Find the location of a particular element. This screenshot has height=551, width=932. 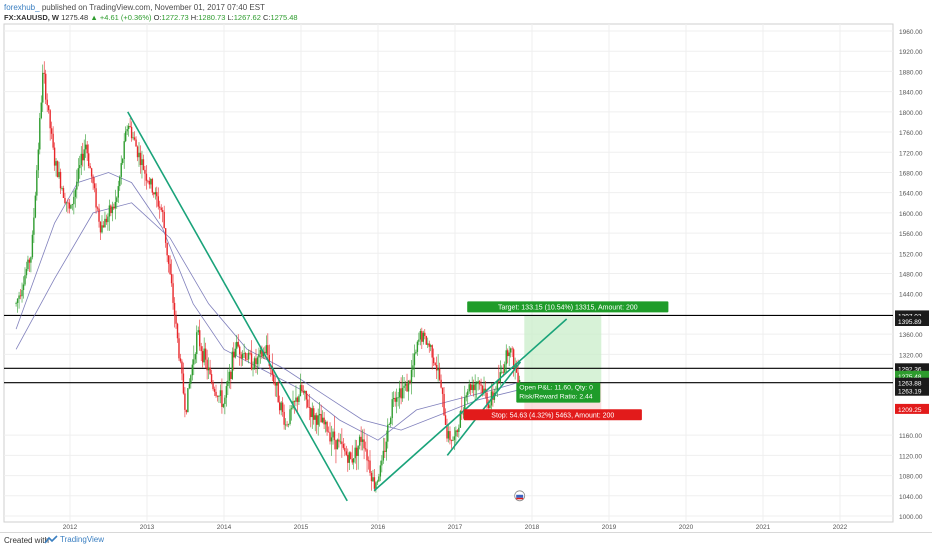

y-tick-label: 1600.00 is located at coordinates (911, 214).